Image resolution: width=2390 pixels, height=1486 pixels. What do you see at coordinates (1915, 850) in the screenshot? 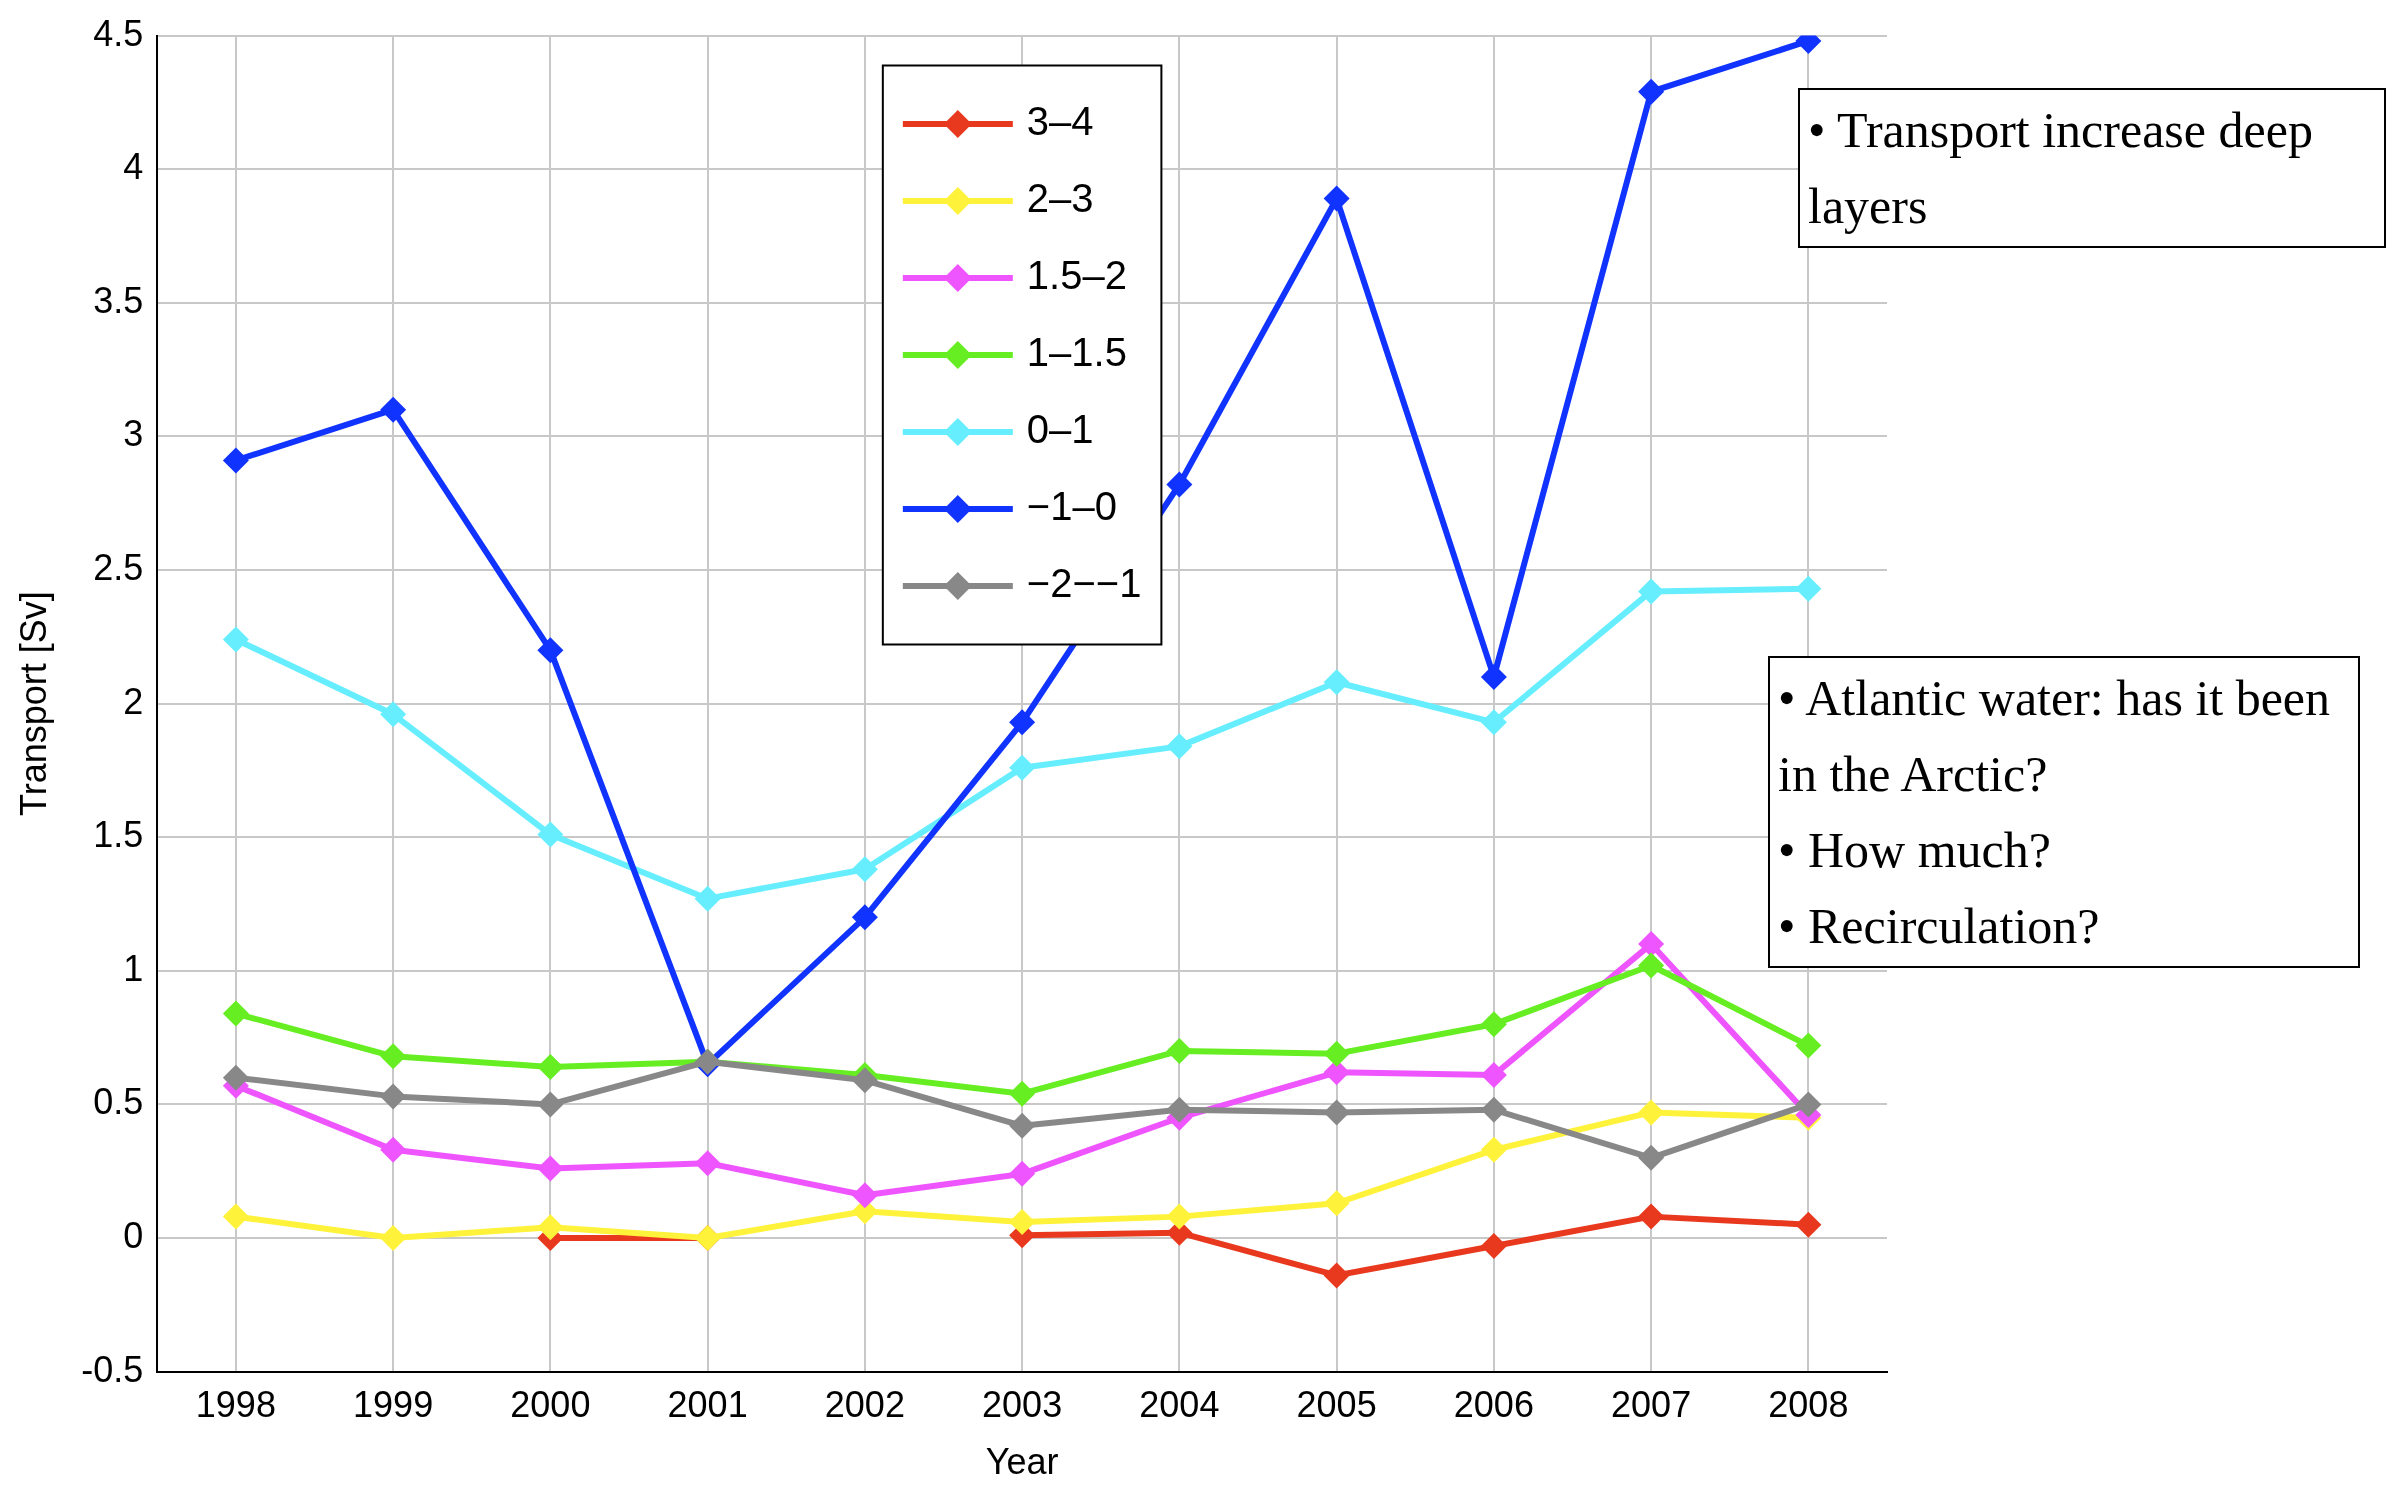
I see `annotation: • How much?` at bounding box center [1915, 850].